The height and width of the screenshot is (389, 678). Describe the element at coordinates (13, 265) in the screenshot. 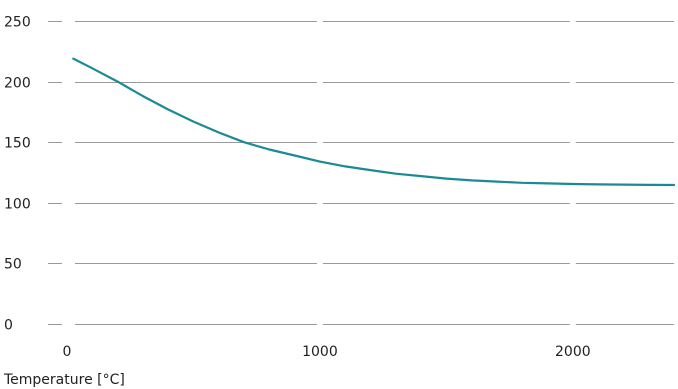

I see `y-tick-label: 50` at that location.